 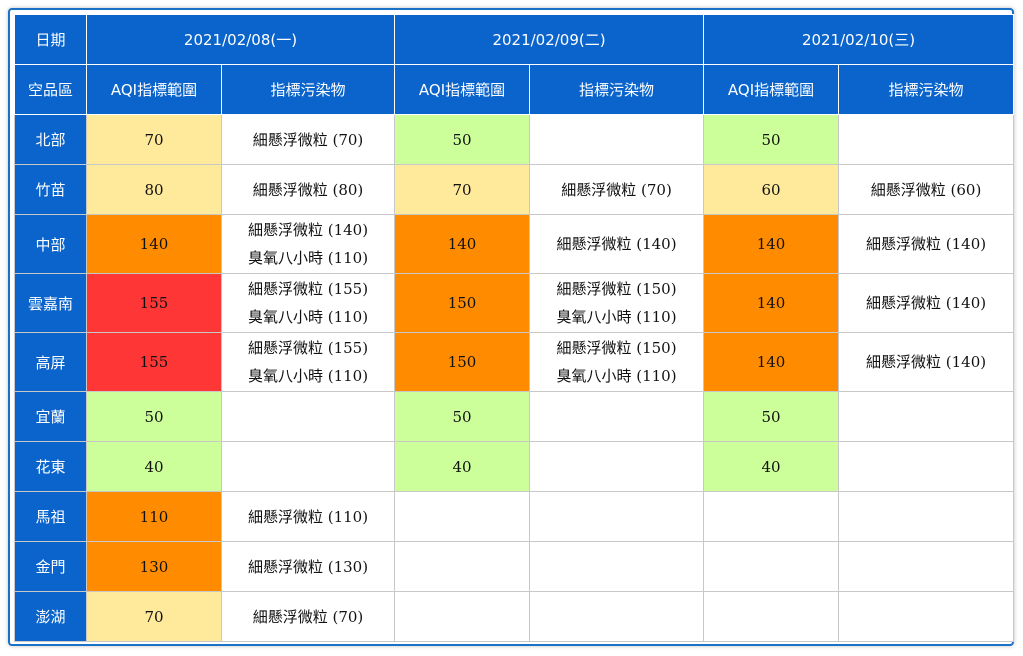 I want to click on pollutant-text: 細懸浮微粒 (110), so click(x=308, y=516).